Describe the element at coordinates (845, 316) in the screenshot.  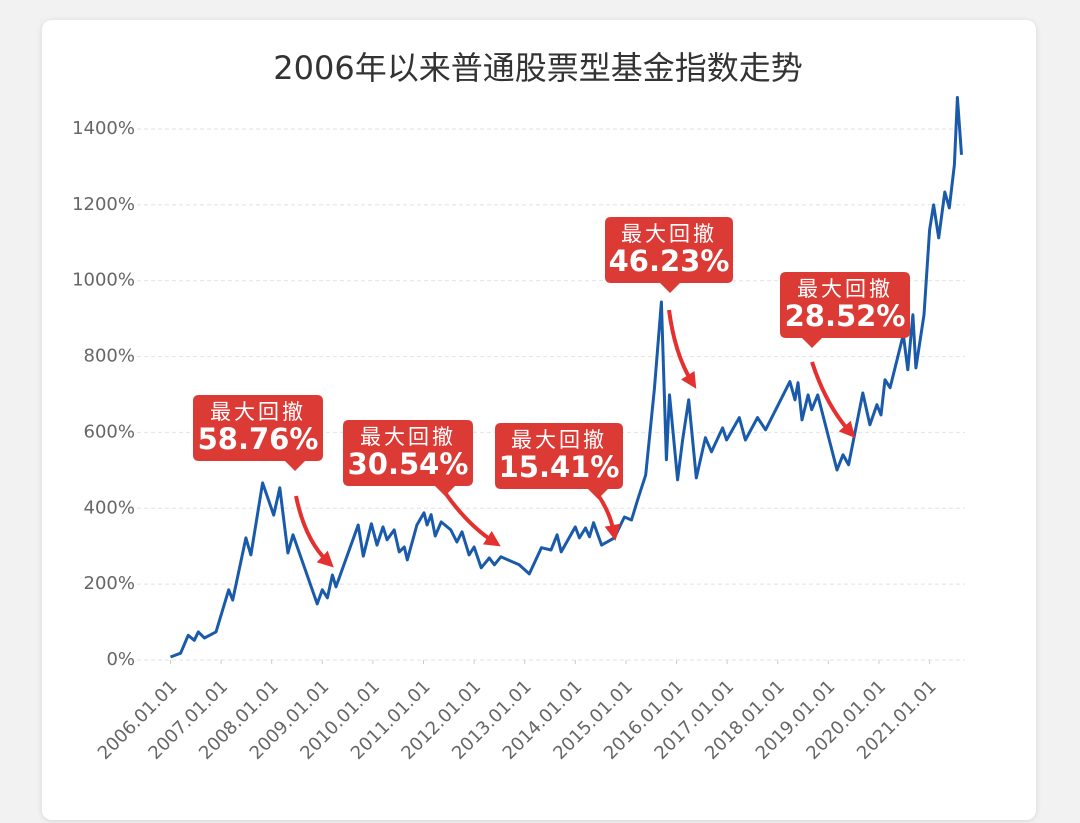
I see `annotation-value: 28.52%` at that location.